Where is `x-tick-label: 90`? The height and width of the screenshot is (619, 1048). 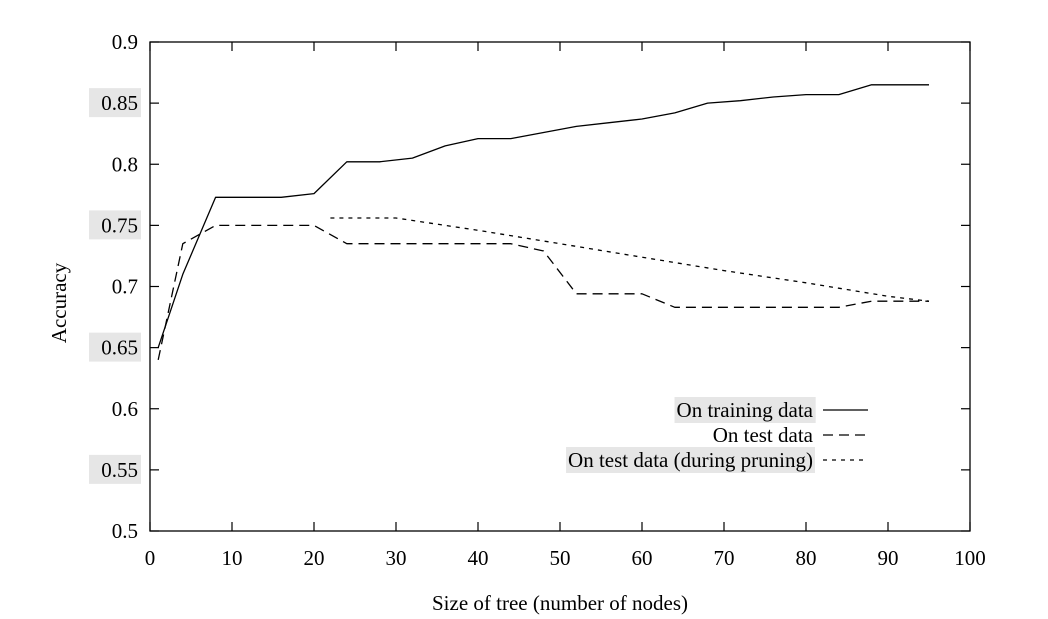 x-tick-label: 90 is located at coordinates (888, 558).